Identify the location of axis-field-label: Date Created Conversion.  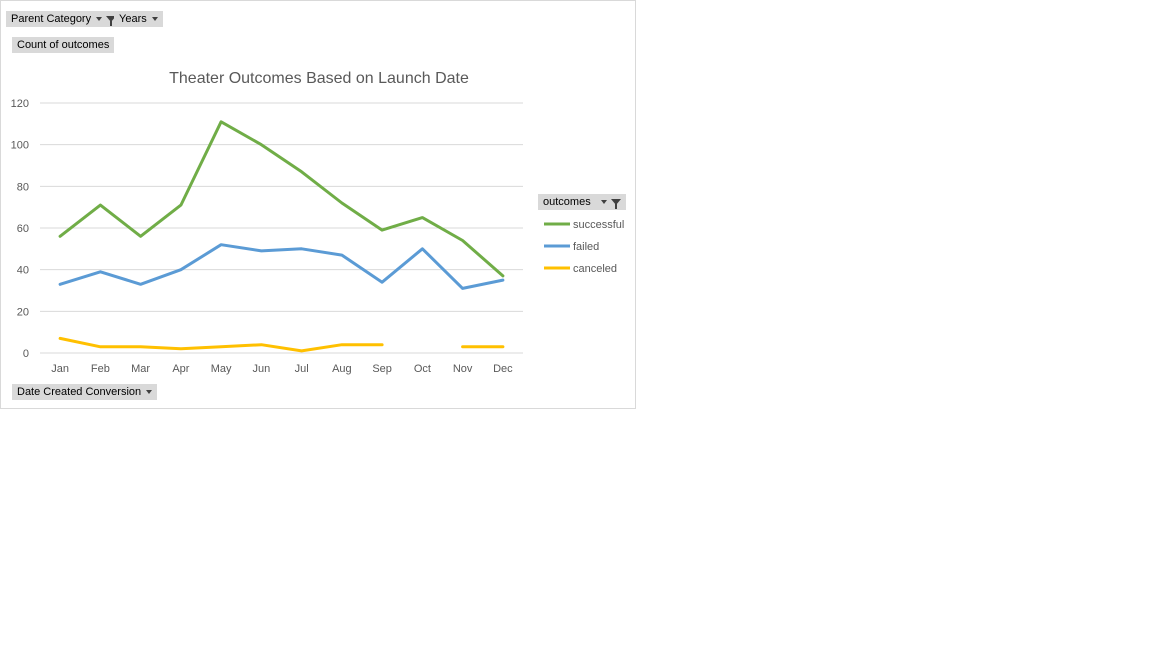
(79, 392).